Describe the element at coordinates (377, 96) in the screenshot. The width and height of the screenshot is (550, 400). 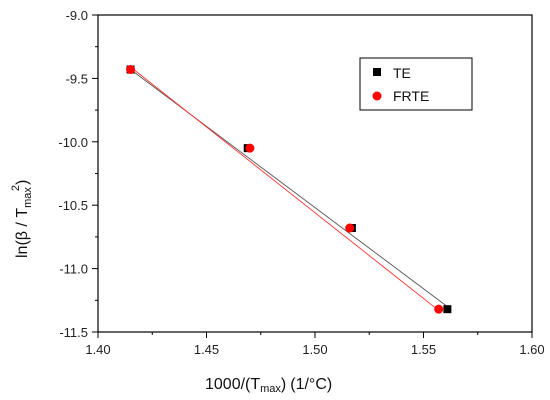
I see `legend-marker-frte` at that location.